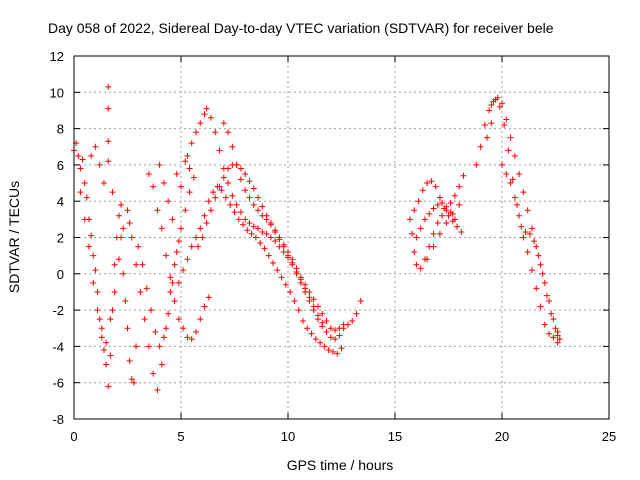 The width and height of the screenshot is (640, 480). Describe the element at coordinates (58, 346) in the screenshot. I see `y-tick-label: -4` at that location.